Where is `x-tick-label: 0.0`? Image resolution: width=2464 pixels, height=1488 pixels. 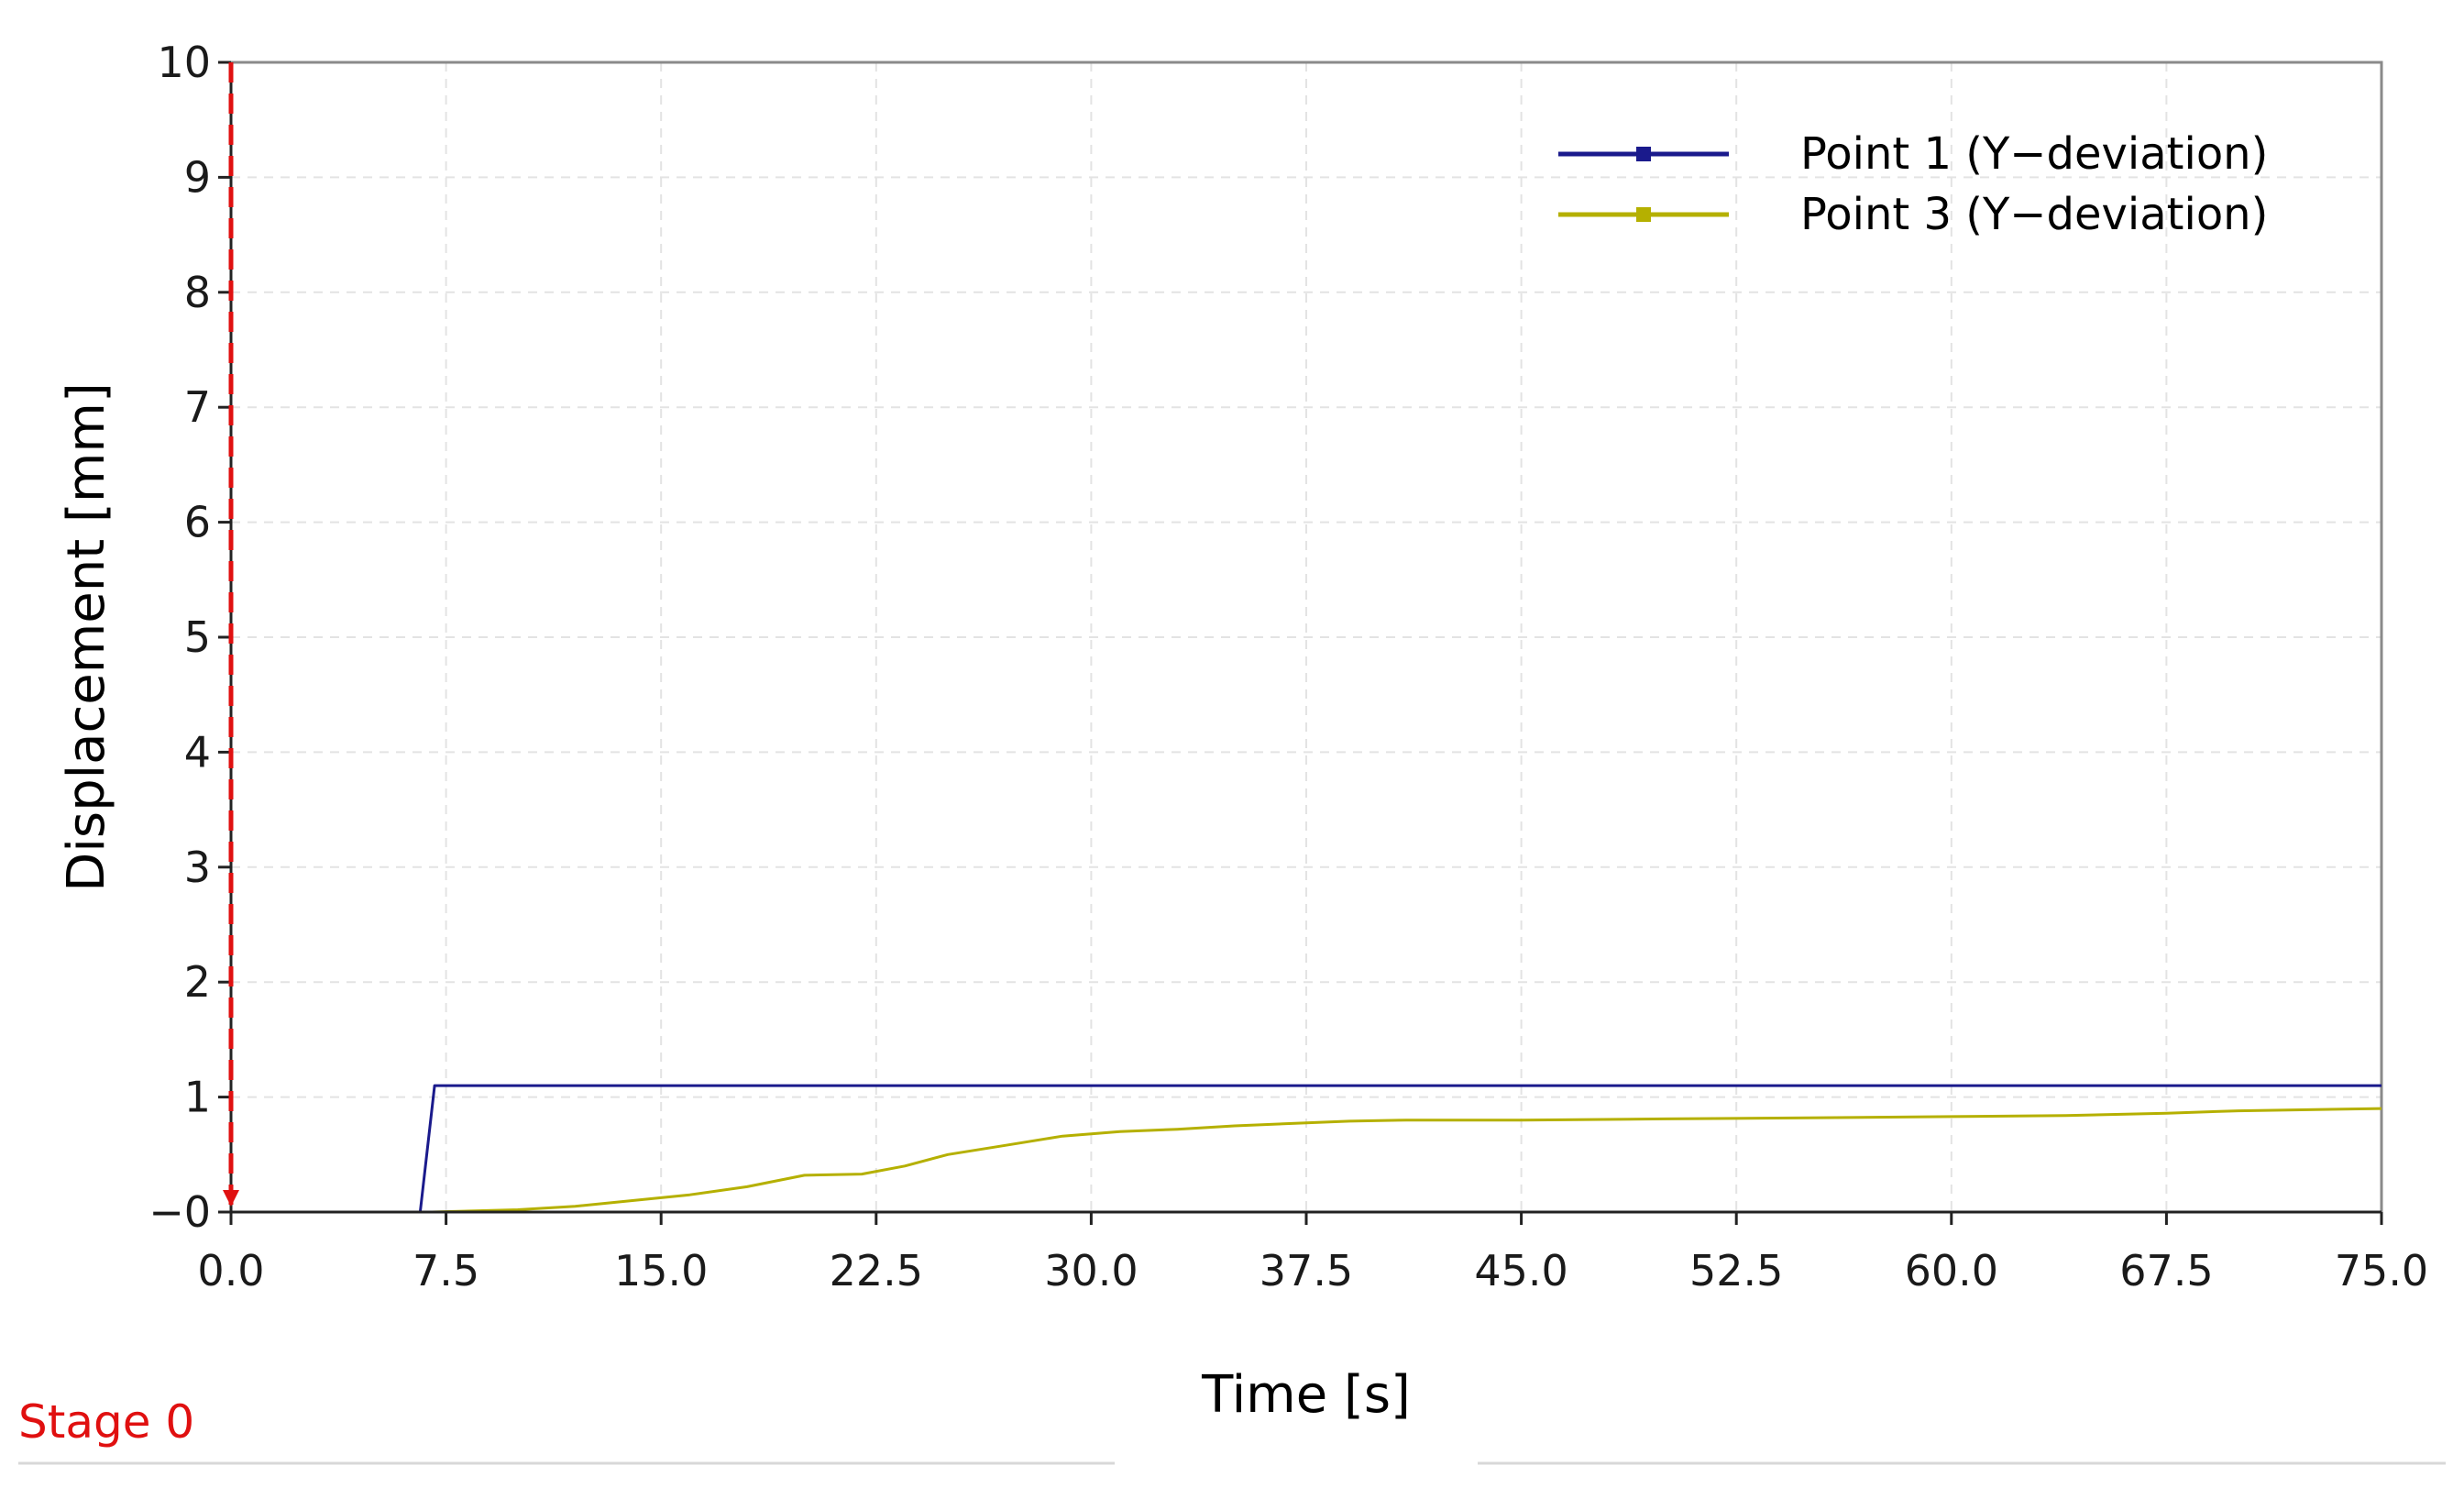
x-tick-label: 0.0 is located at coordinates (230, 1270).